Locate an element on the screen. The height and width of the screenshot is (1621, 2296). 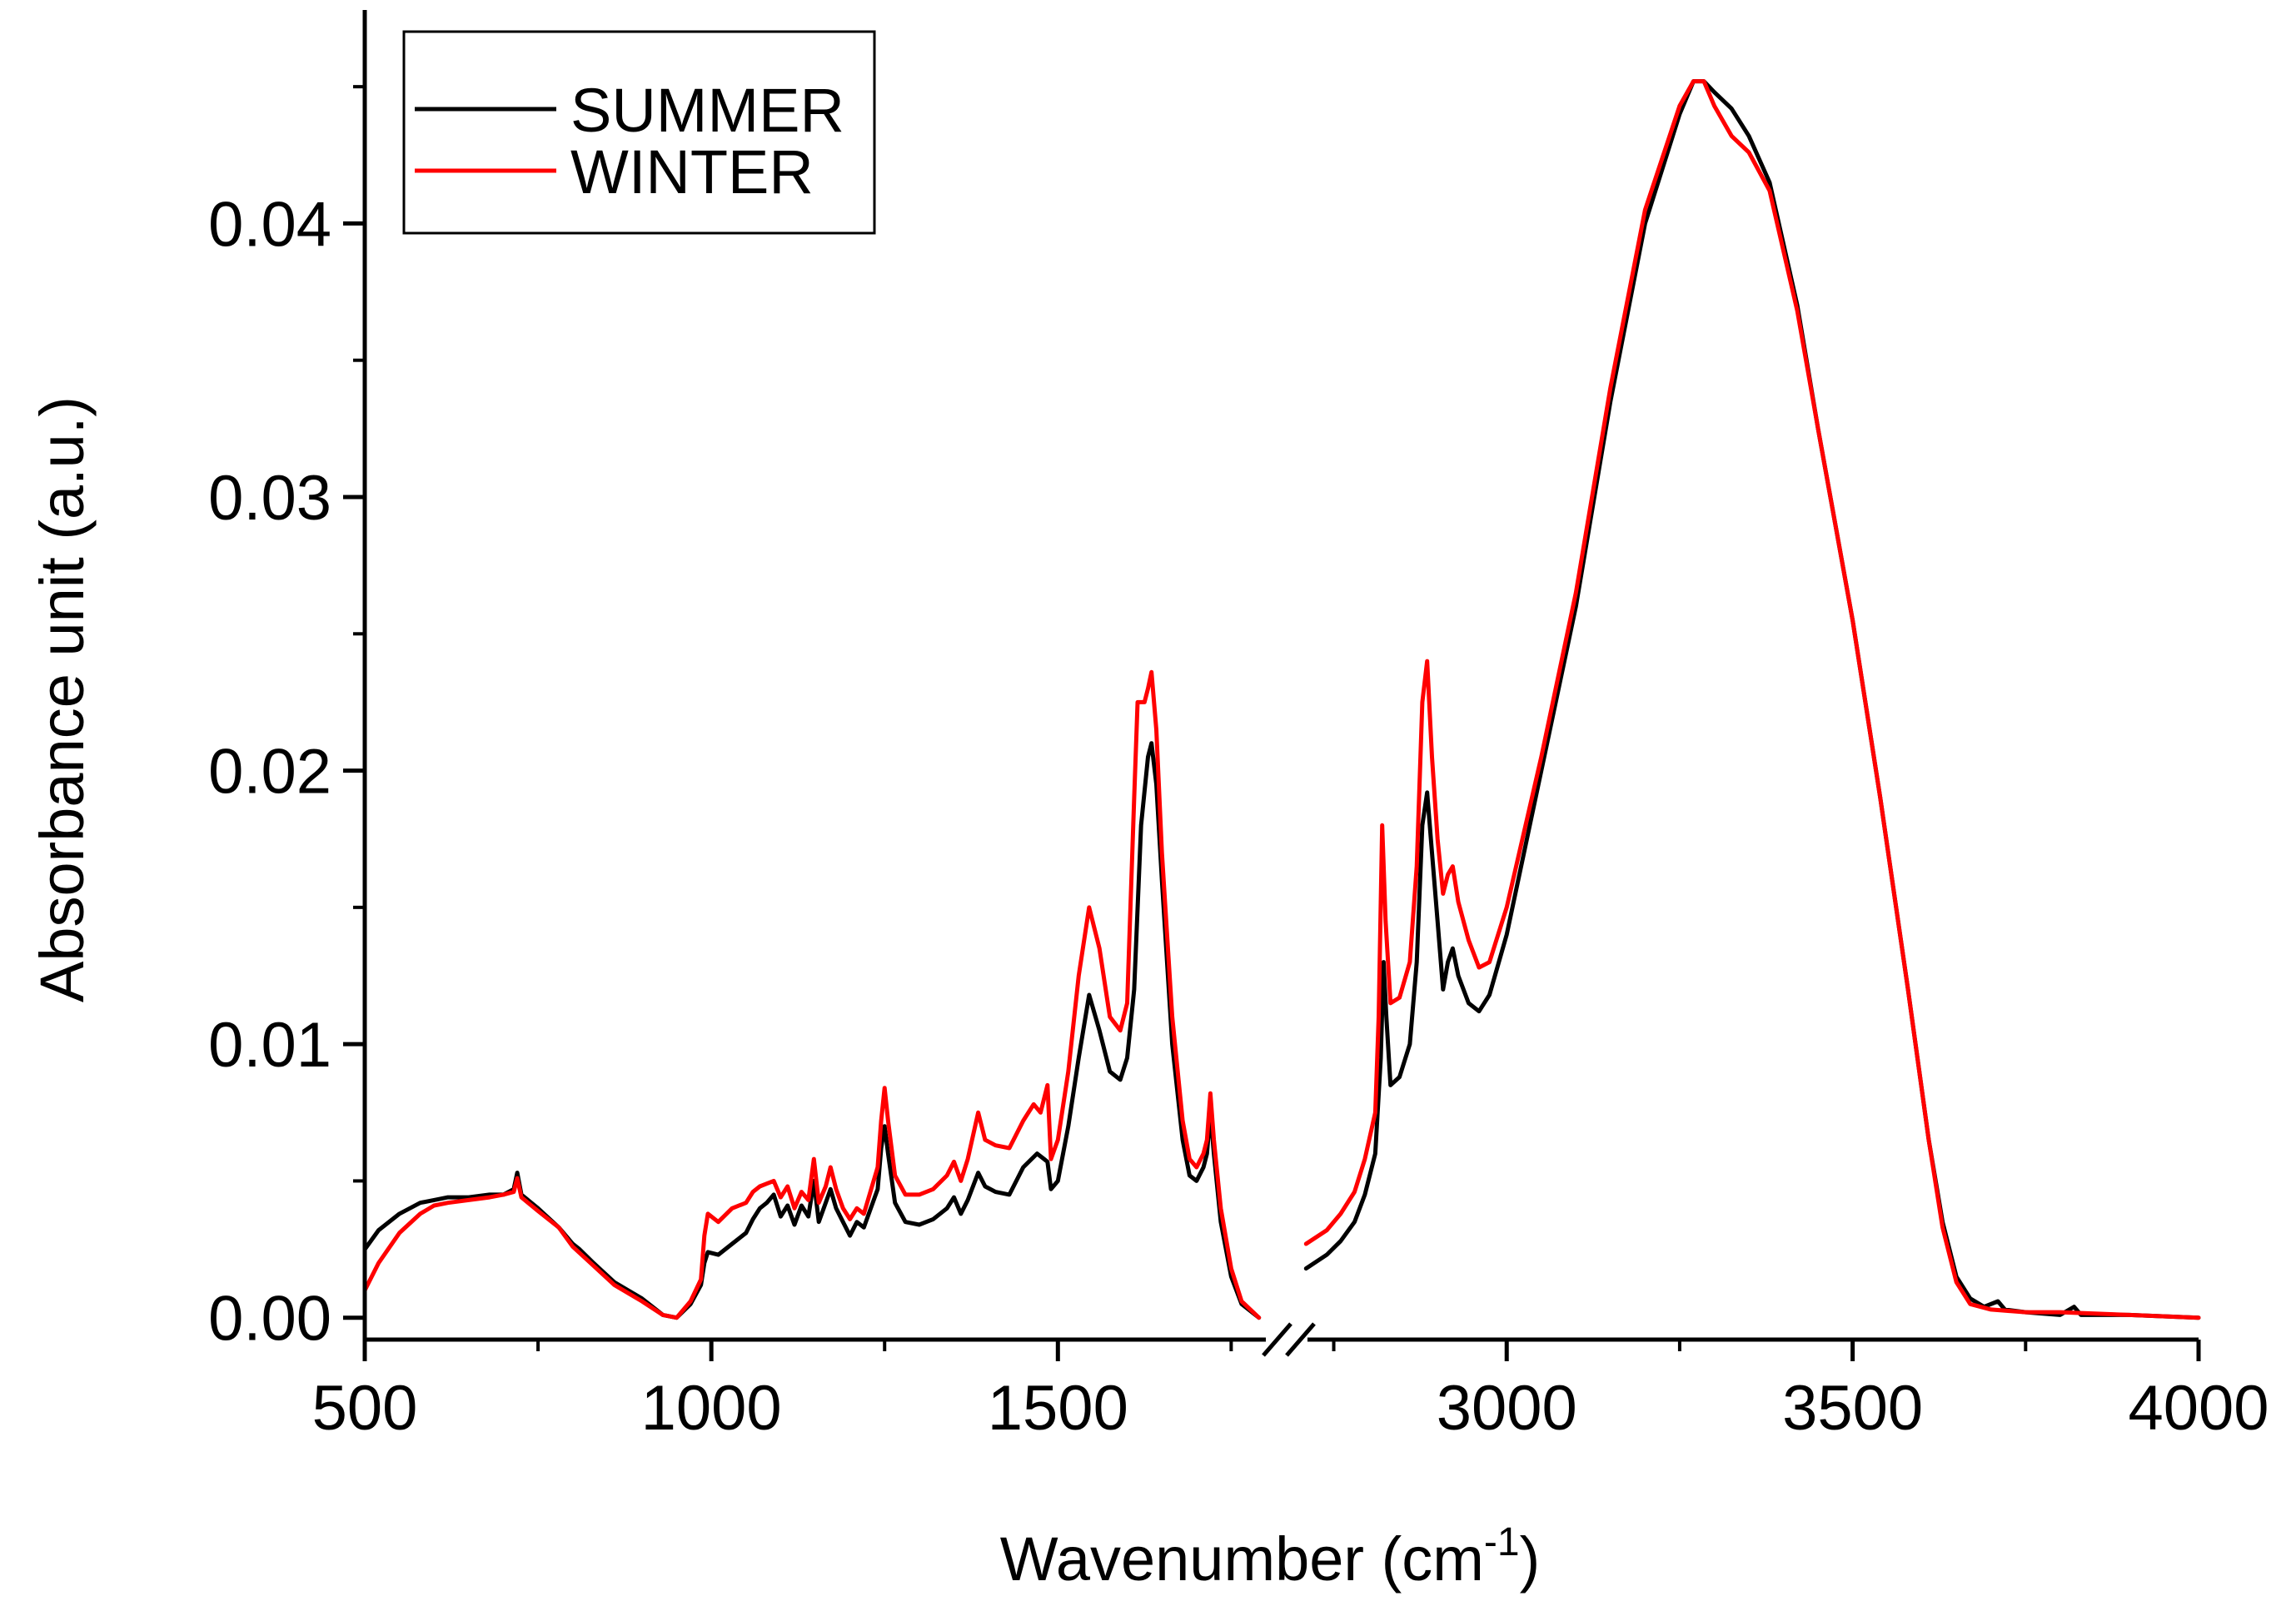
x-tick-label: 1500 is located at coordinates (1058, 1408).